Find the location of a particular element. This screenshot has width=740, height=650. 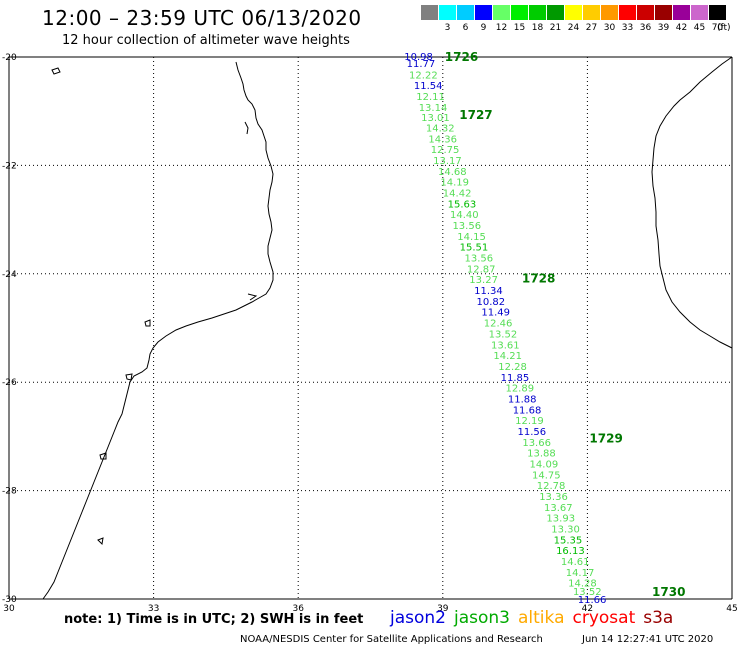

wave-height-label: 14.15 is located at coordinates (471, 237).